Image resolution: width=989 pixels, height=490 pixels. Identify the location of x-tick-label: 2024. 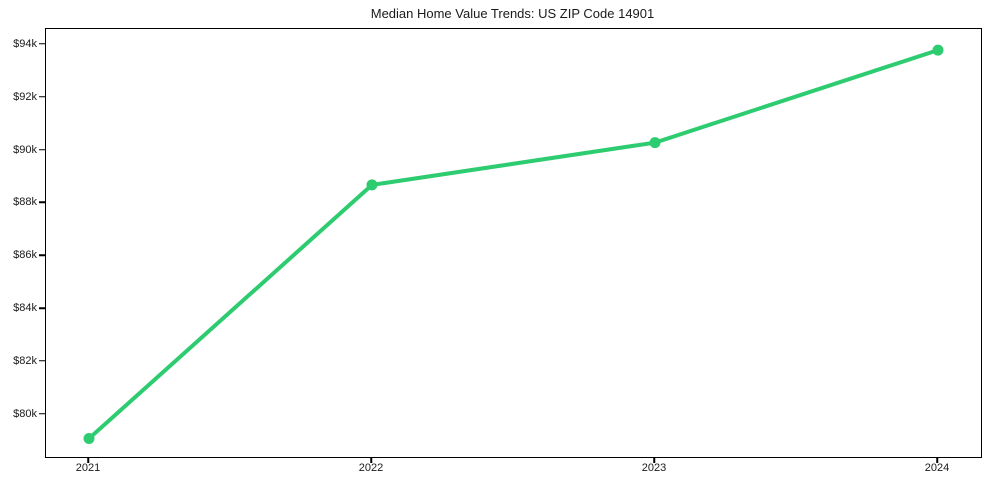
(937, 468).